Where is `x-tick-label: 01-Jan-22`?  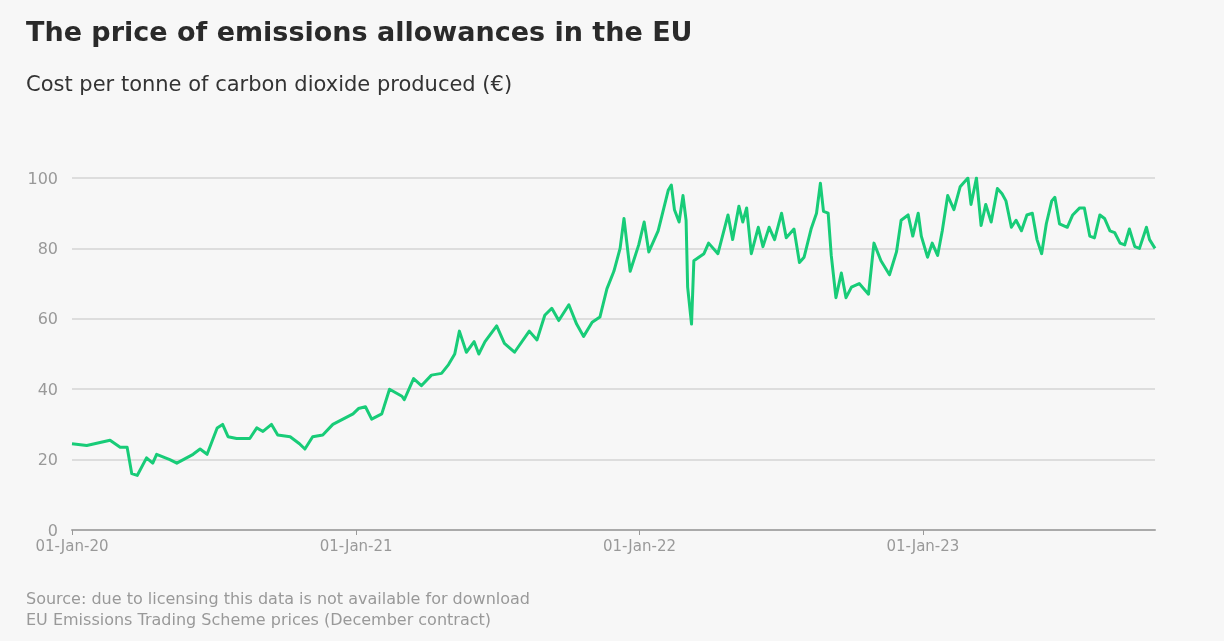 x-tick-label: 01-Jan-22 is located at coordinates (639, 545).